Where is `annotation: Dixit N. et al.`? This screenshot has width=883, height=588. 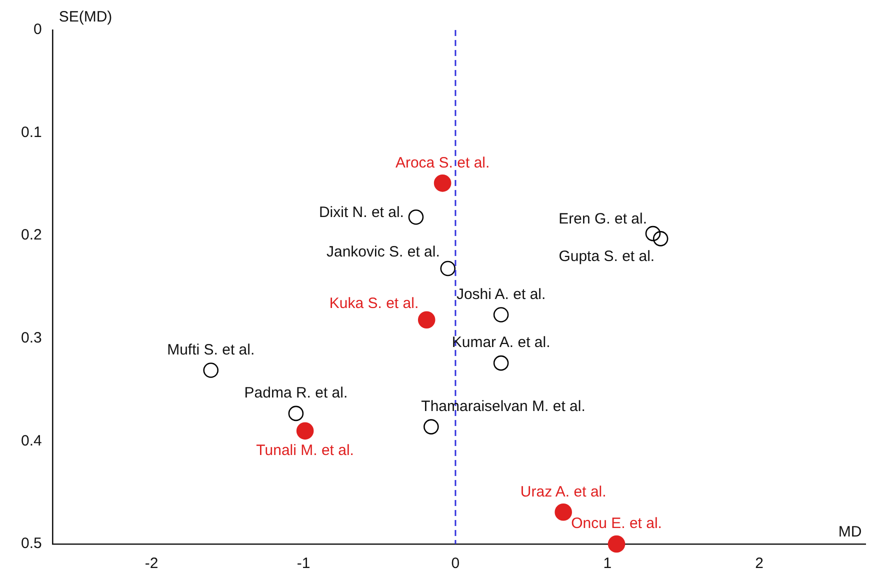
annotation: Dixit N. et al. is located at coordinates (361, 213).